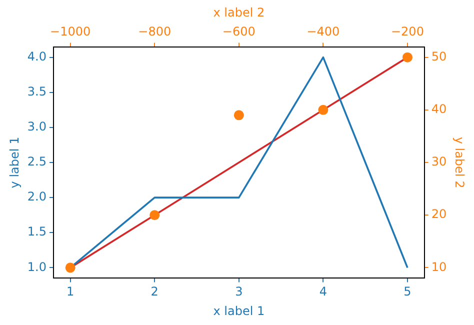  What do you see at coordinates (439, 214) in the screenshot?
I see `y2-tick-label: 20` at bounding box center [439, 214].